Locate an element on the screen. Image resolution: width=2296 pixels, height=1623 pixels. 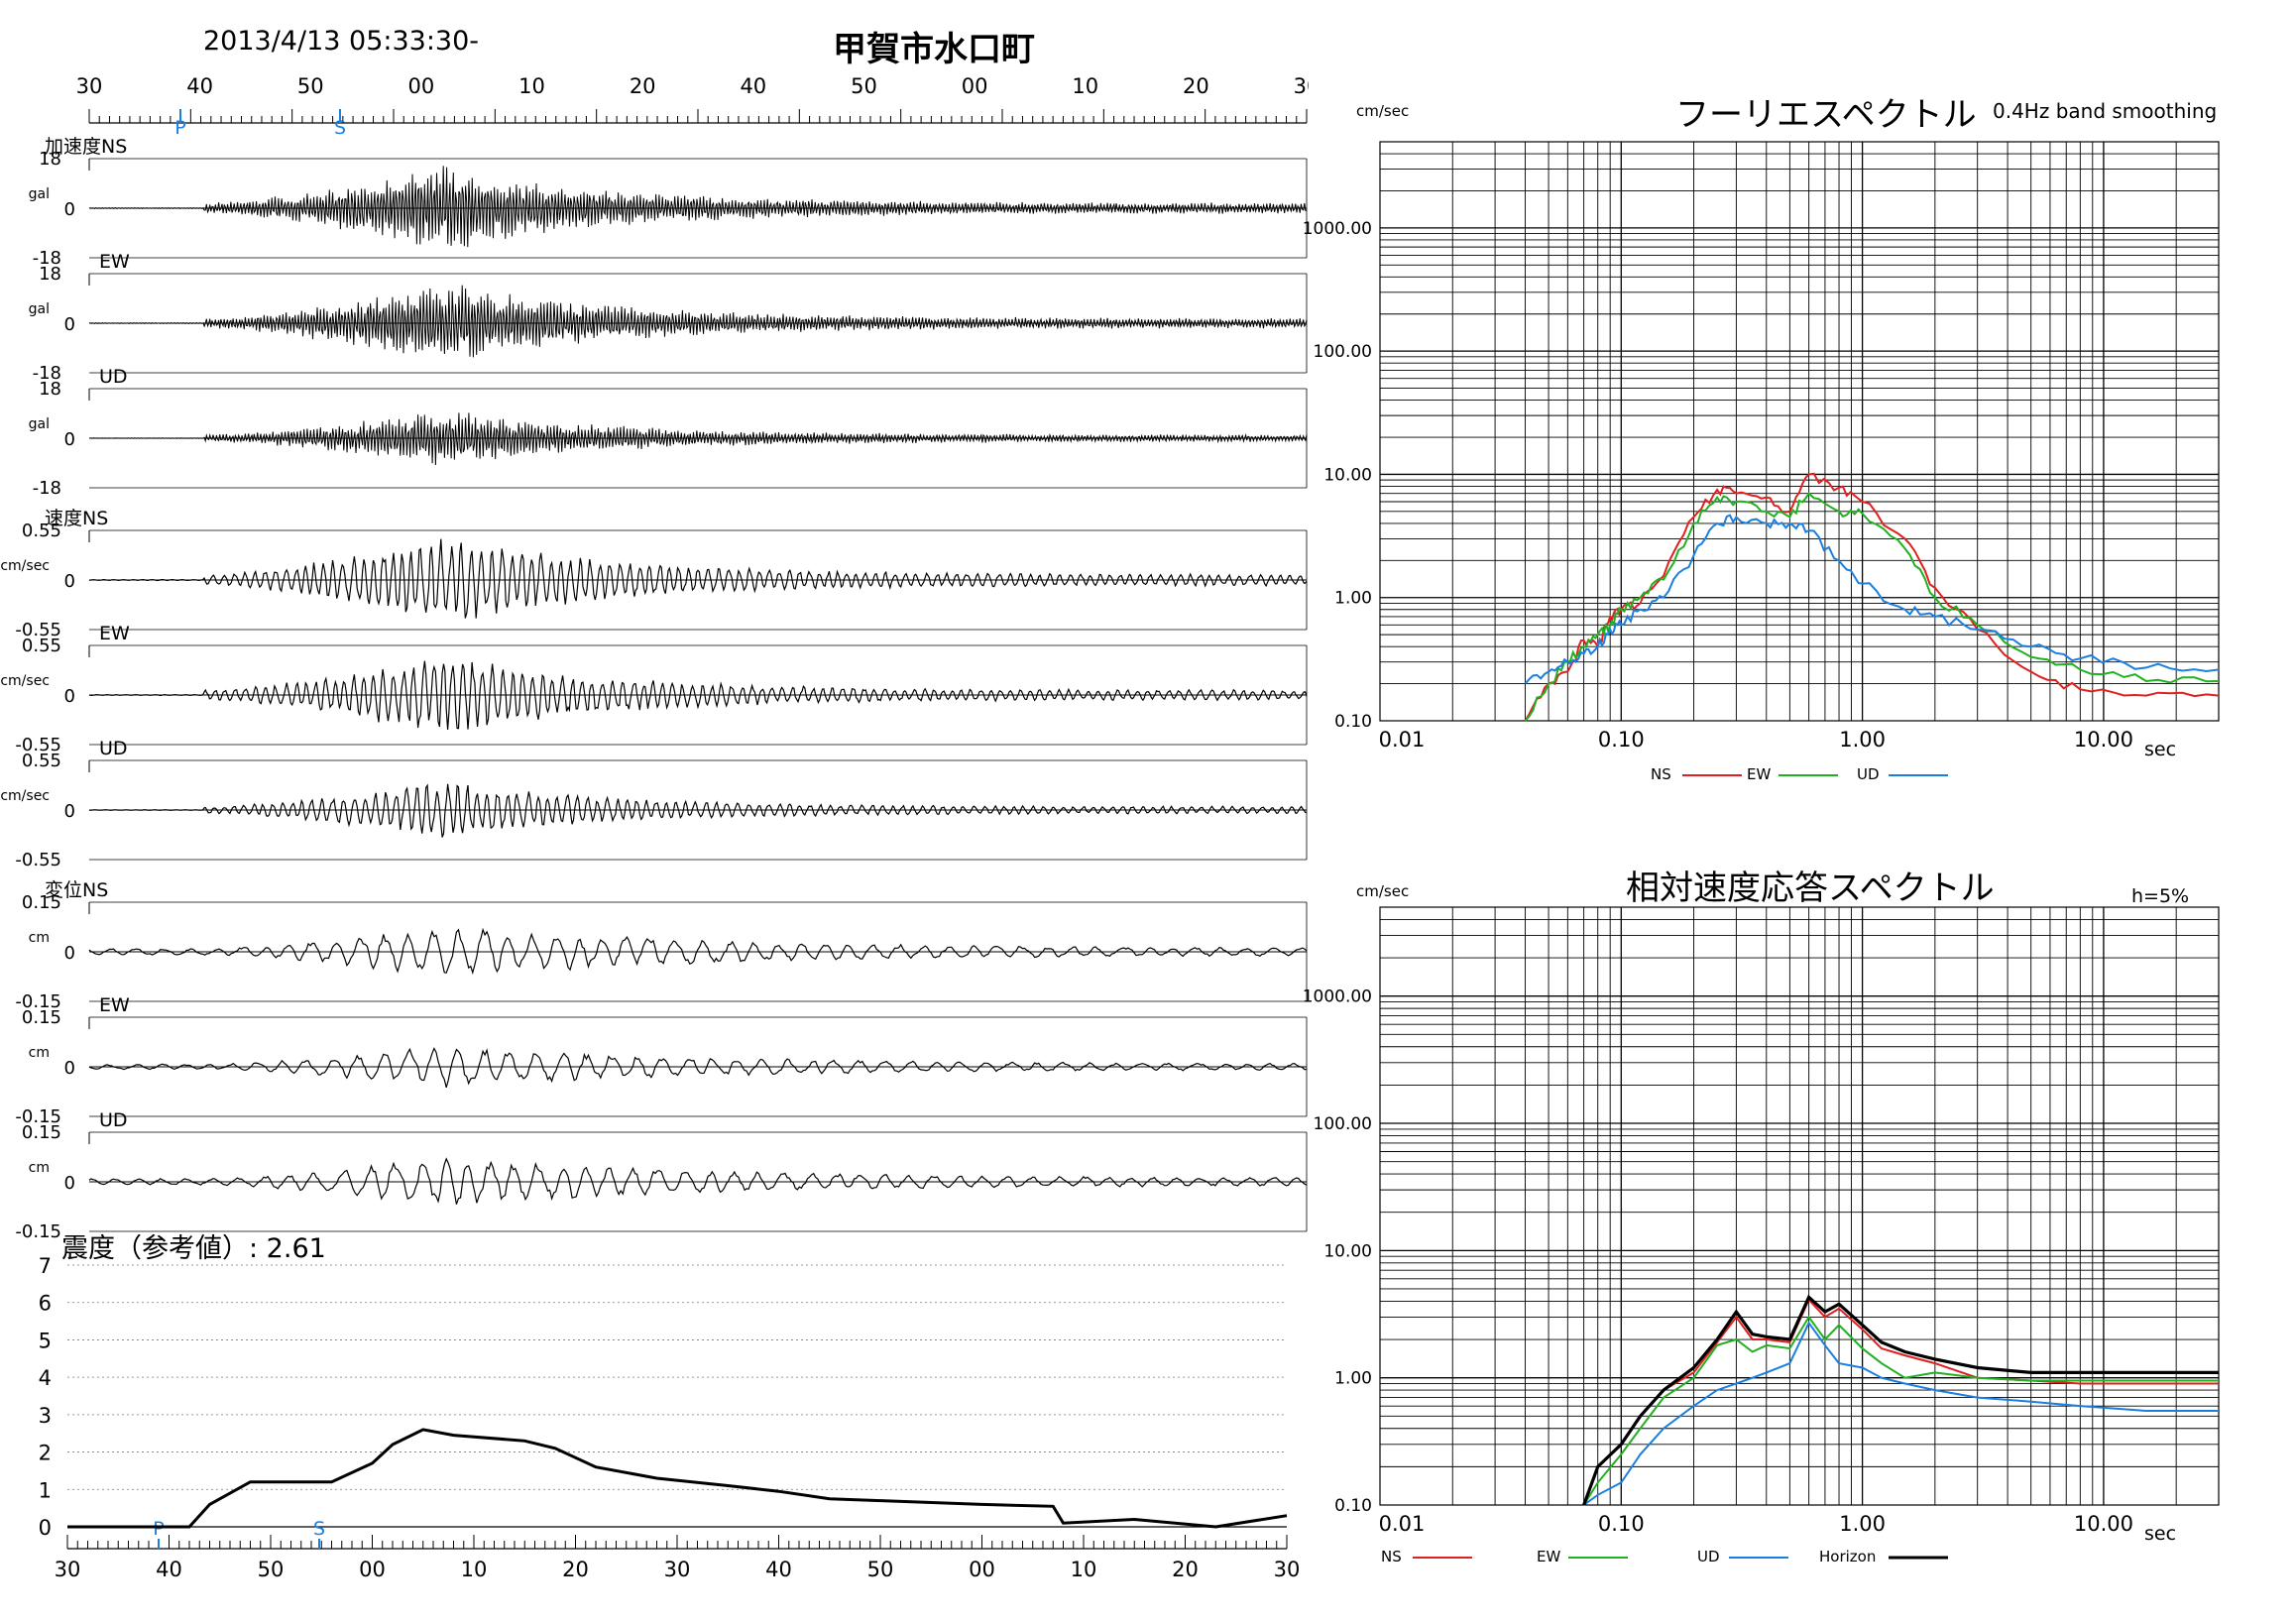
response-damping: h=5% is located at coordinates (2161, 896).